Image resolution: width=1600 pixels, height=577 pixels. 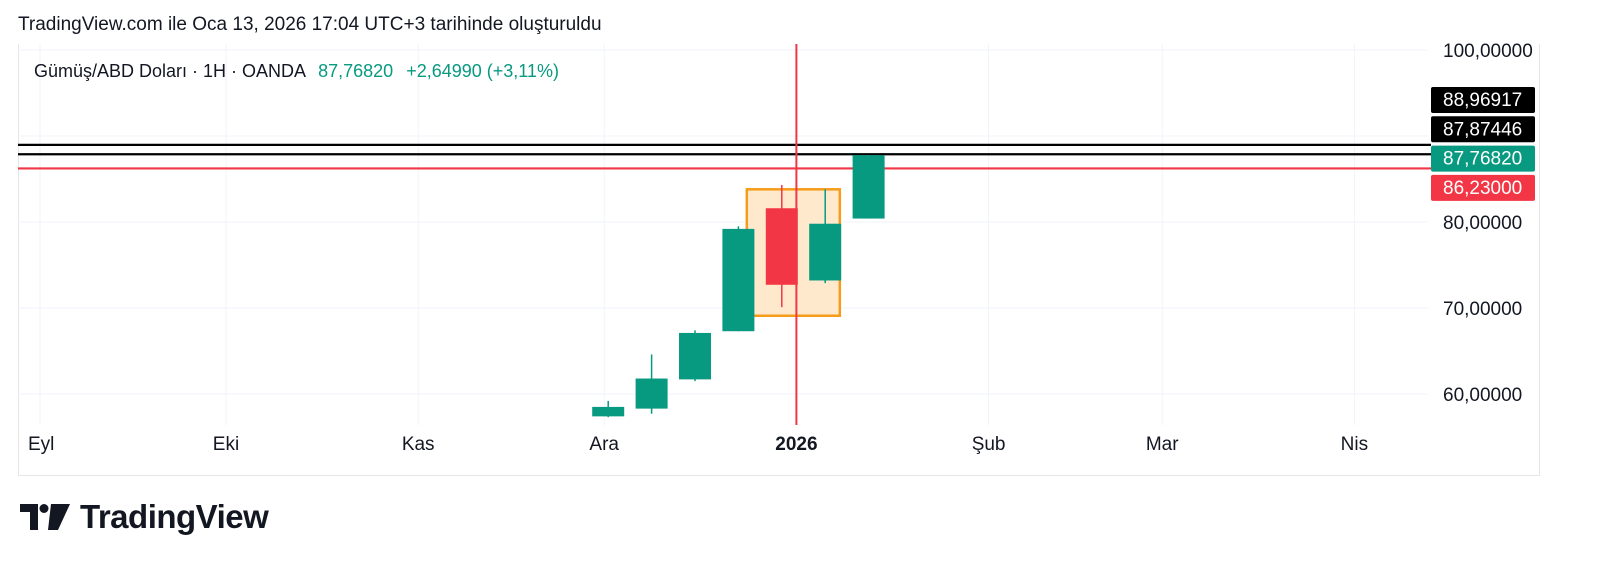 I want to click on y-tick-label: 80,00000, so click(x=1482, y=223).